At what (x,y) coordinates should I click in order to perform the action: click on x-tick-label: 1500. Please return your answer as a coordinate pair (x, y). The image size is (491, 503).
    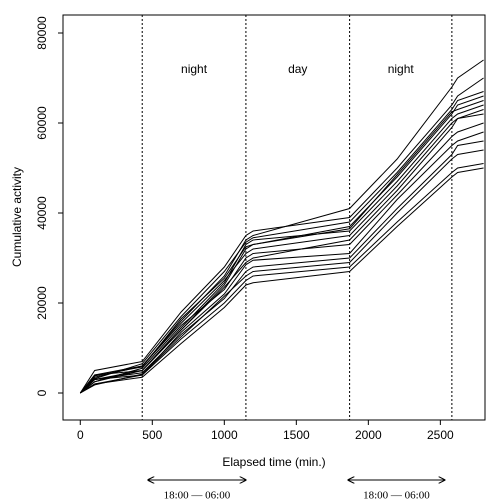
    Looking at the image, I should click on (296, 435).